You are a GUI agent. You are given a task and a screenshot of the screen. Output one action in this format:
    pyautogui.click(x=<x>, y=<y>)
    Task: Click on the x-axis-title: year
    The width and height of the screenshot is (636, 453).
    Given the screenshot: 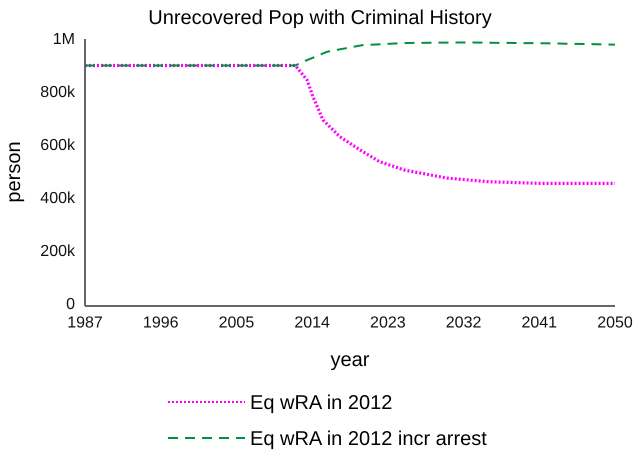 What is the action you would take?
    pyautogui.click(x=350, y=360)
    